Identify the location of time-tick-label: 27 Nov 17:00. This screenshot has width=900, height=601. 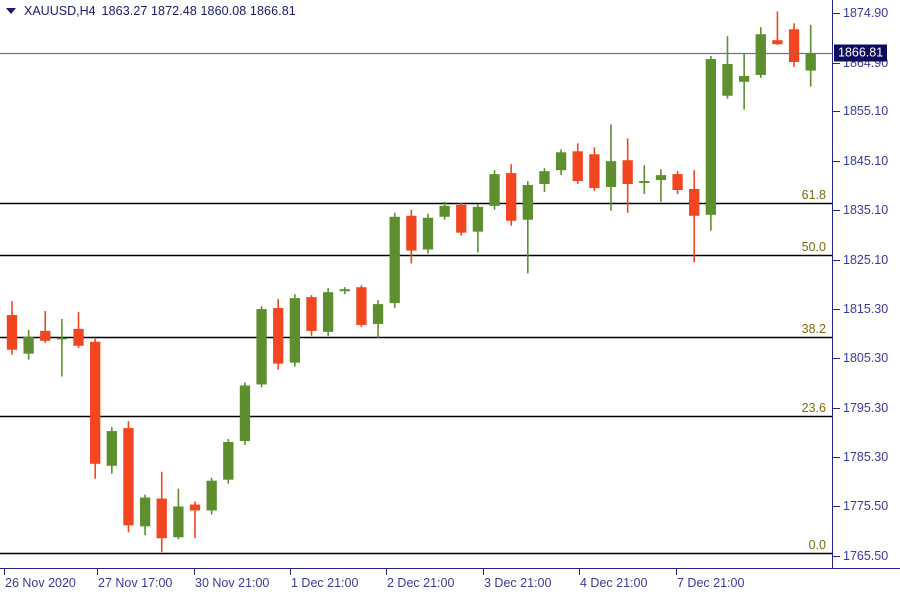
(135, 583).